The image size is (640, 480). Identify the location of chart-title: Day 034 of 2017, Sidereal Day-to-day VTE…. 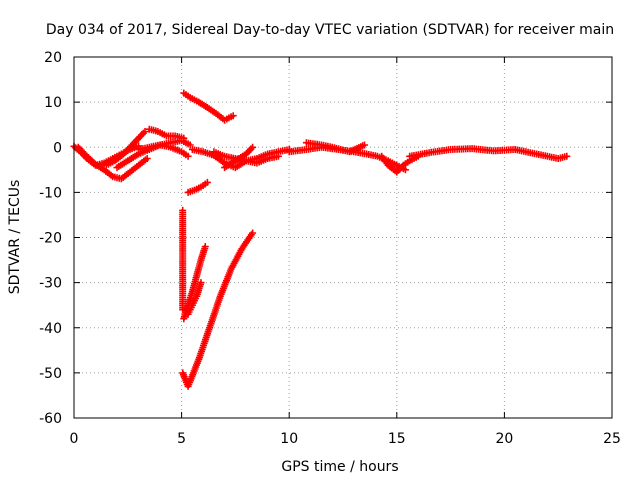
(330, 30).